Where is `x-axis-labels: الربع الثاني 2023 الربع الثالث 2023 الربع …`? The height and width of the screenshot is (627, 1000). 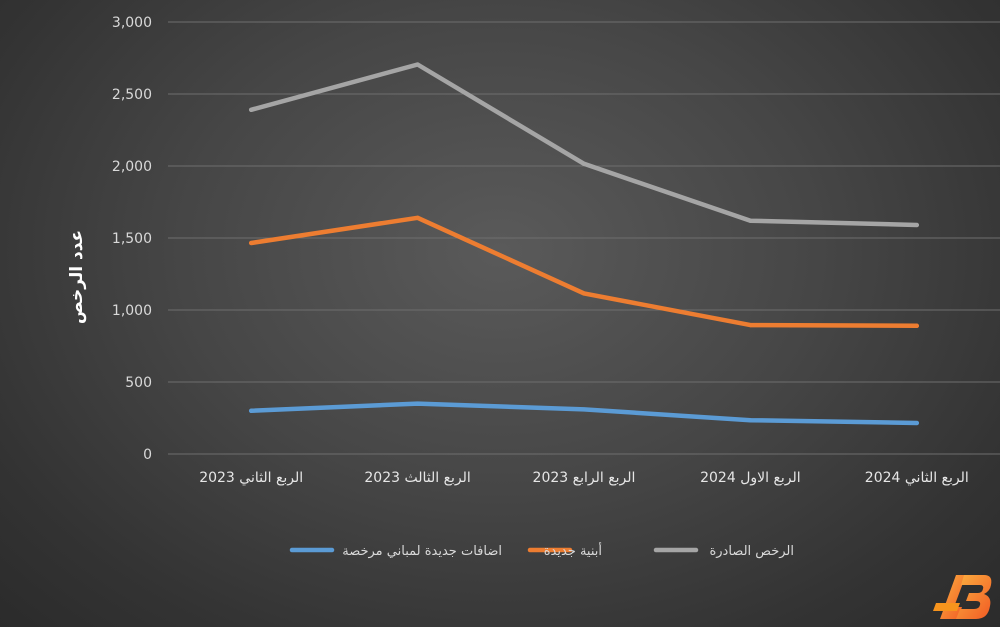
x-axis-labels: الربع الثاني 2023 الربع الثالث 2023 الربع … is located at coordinates (584, 478).